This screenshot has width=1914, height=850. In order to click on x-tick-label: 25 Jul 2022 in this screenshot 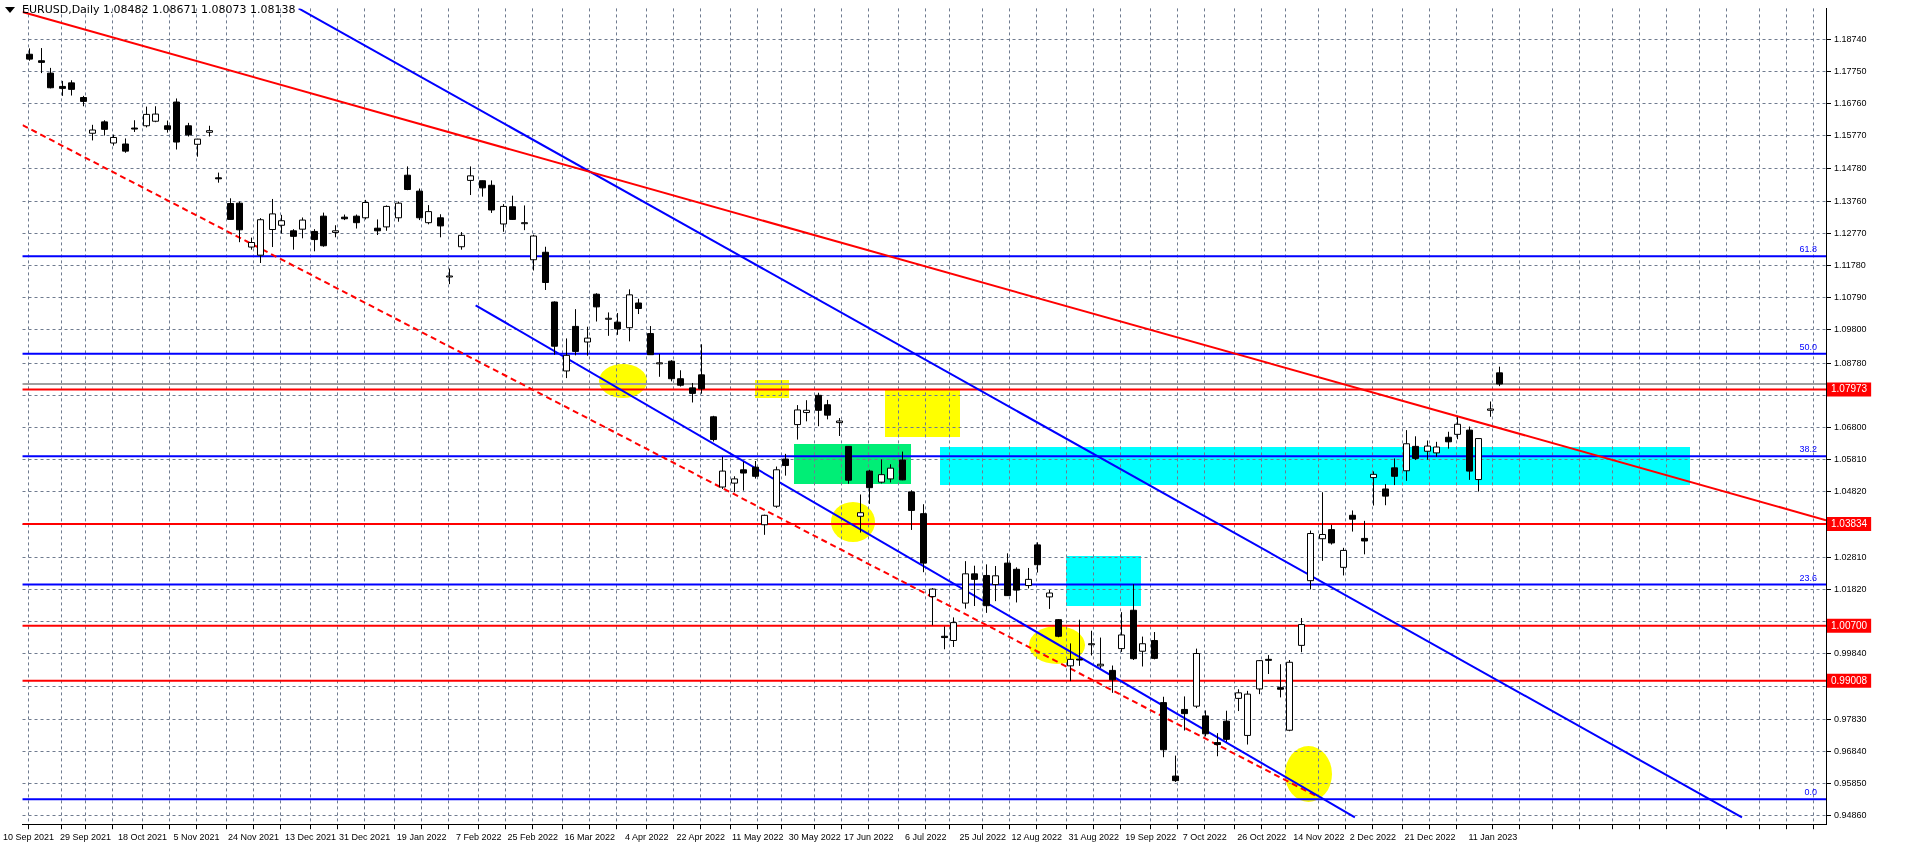, I will do `click(983, 837)`.